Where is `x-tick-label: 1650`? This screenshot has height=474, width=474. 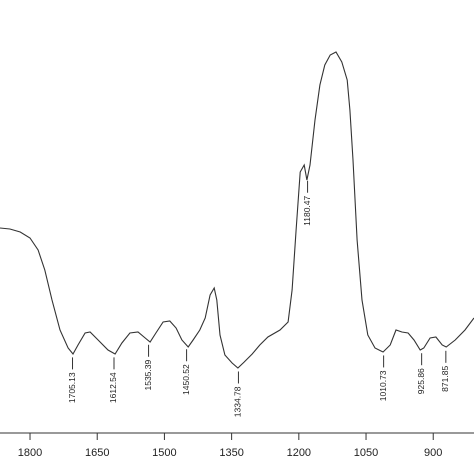 x-tick-label: 1650 is located at coordinates (97, 453).